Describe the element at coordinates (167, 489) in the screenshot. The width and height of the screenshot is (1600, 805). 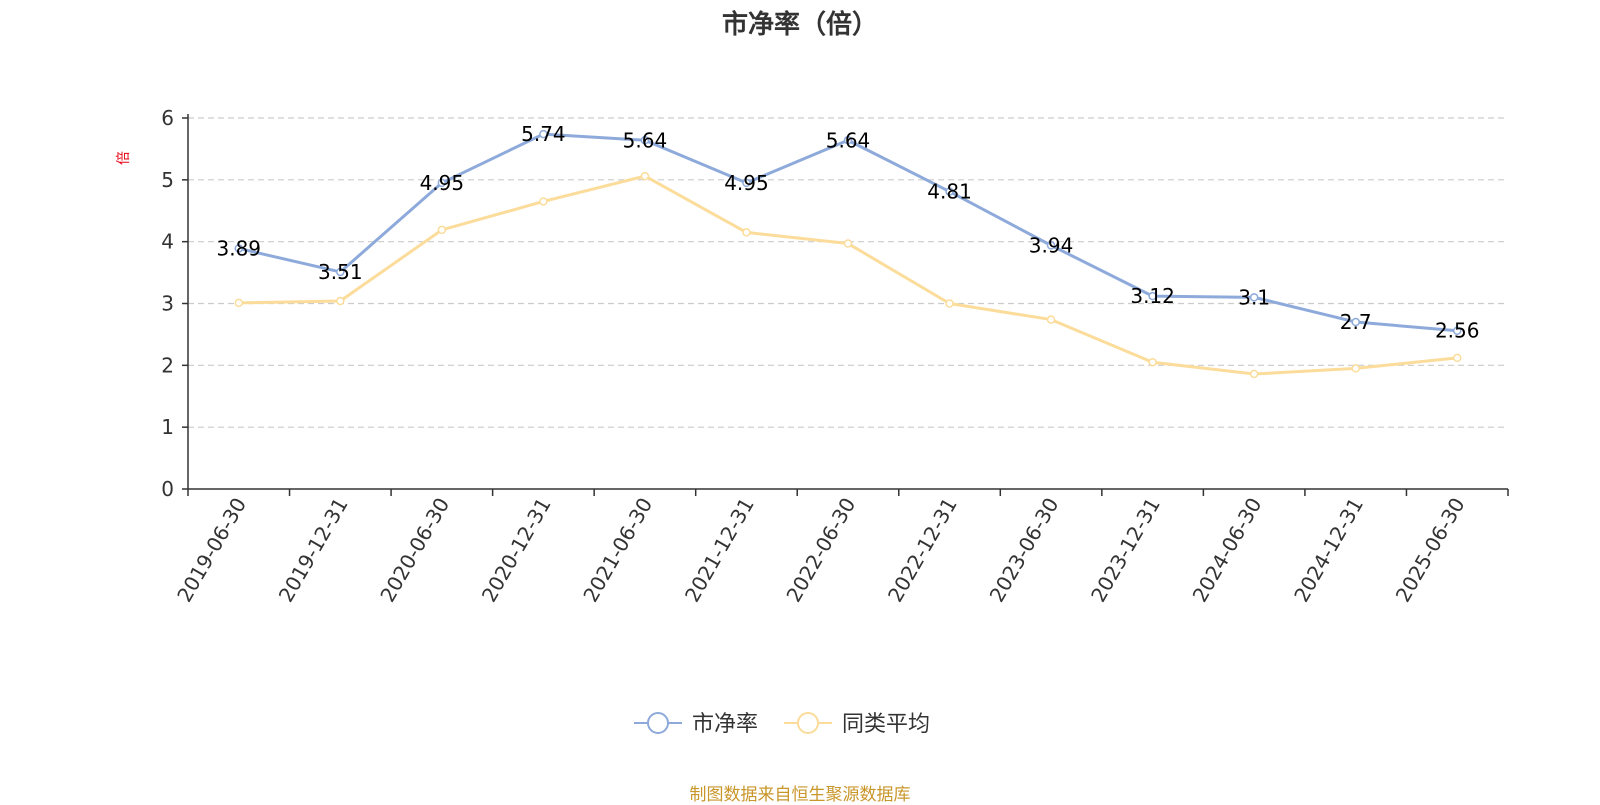
I see `y-tick-label: 0` at that location.